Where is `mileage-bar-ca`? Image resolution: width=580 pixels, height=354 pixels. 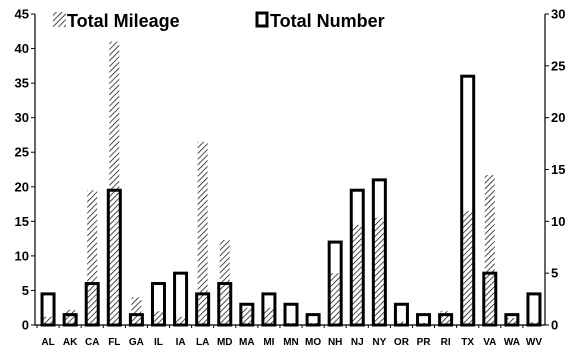 mileage-bar-ca is located at coordinates (92, 257).